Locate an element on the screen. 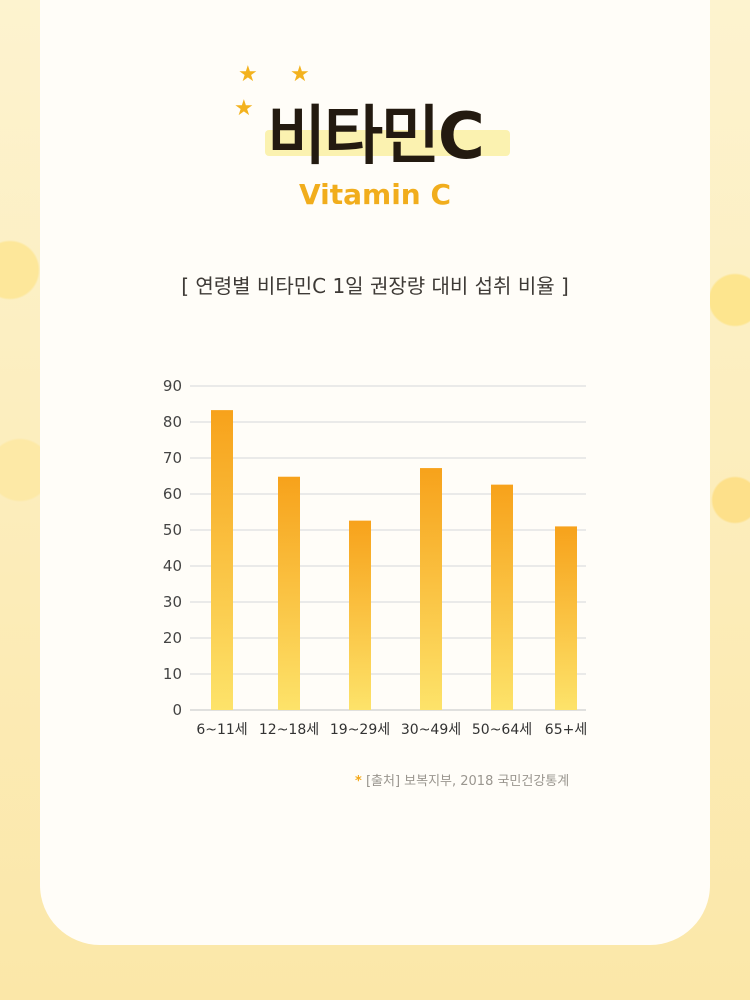 The height and width of the screenshot is (1000, 750). y-tick-label: 20 is located at coordinates (172, 638).